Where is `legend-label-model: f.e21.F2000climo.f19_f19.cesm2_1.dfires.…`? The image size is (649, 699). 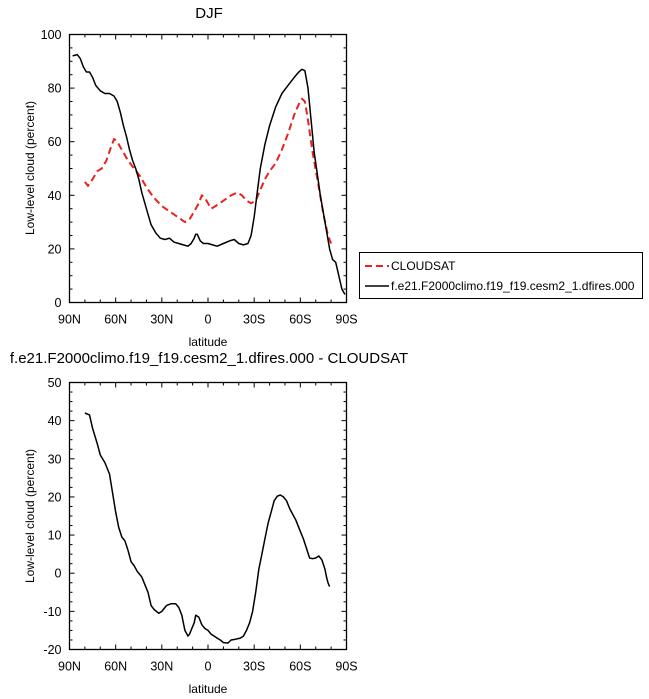 legend-label-model: f.e21.F2000climo.f19_f19.cesm2_1.dfires.… is located at coordinates (513, 286).